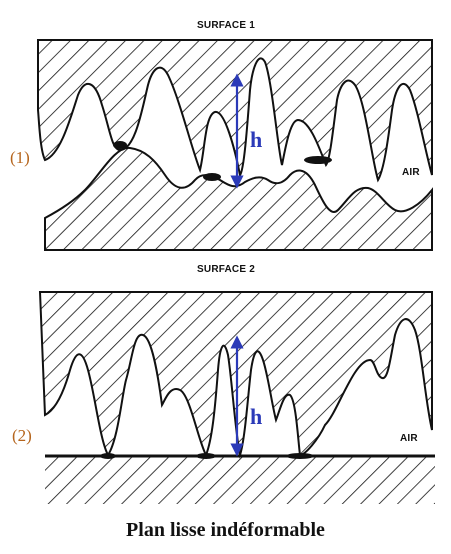 Image resolution: width=451 pixels, height=554 pixels. I want to click on surface-1-label: SURFACE 1, so click(226, 25).